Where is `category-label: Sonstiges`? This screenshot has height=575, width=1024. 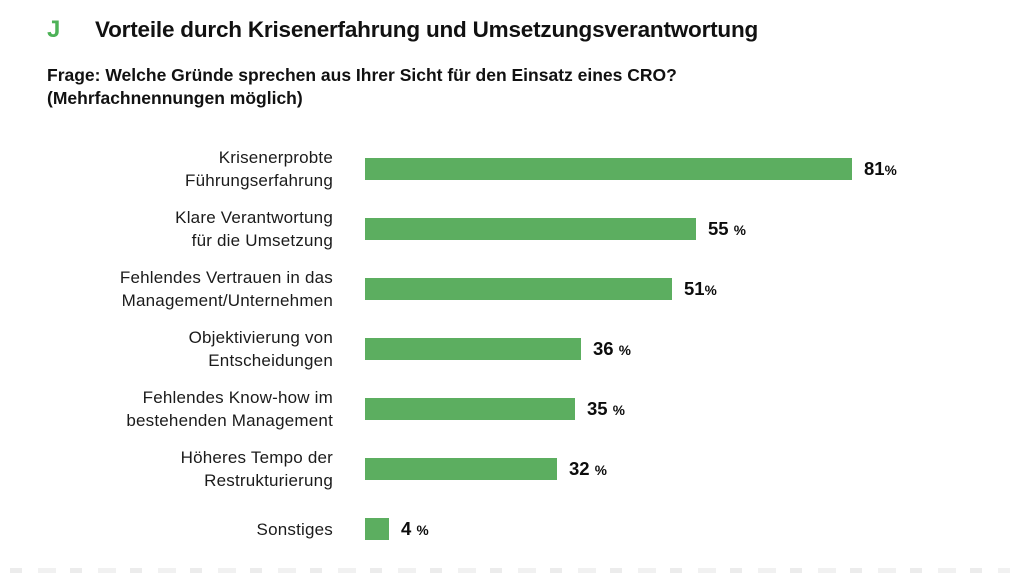 category-label: Sonstiges is located at coordinates (190, 529).